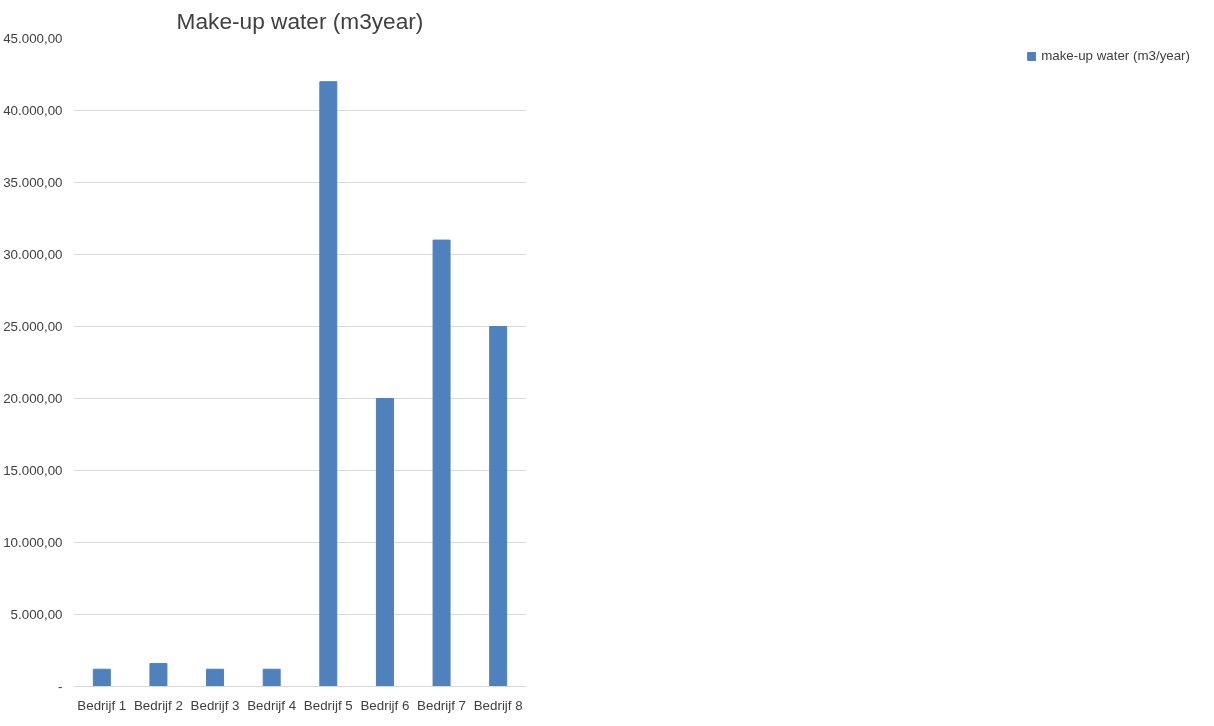 This screenshot has width=1214, height=726. Describe the element at coordinates (33, 38) in the screenshot. I see `y-tick-label: 45.000,00` at that location.